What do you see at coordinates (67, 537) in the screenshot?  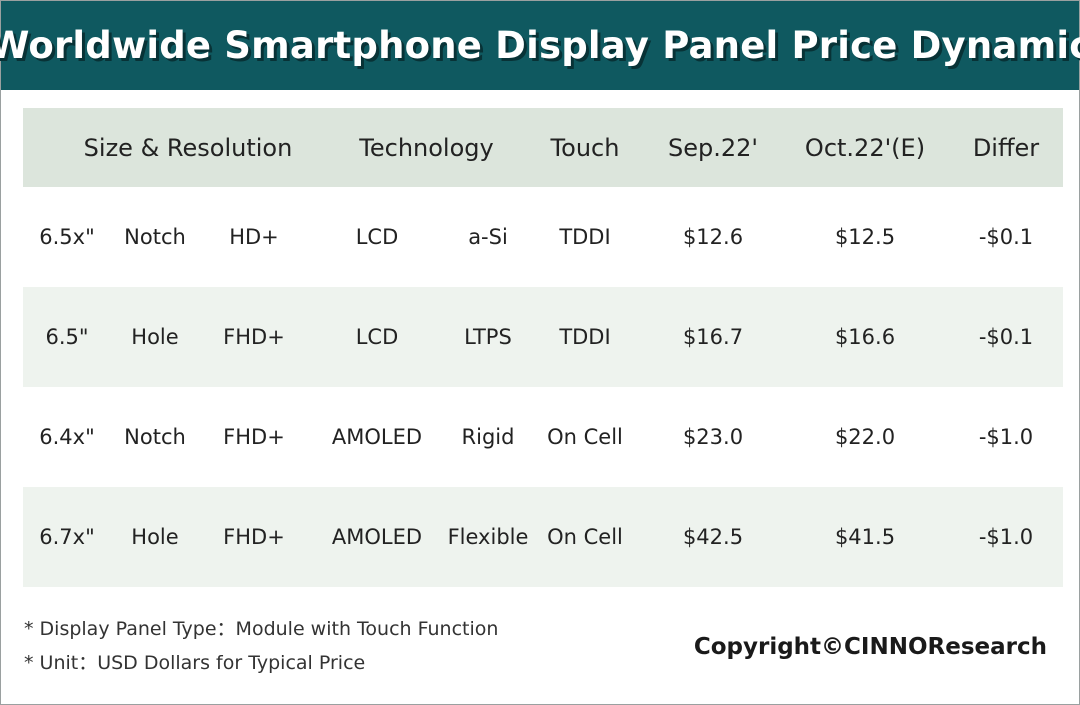 I see `cell-size: 6.7x"` at bounding box center [67, 537].